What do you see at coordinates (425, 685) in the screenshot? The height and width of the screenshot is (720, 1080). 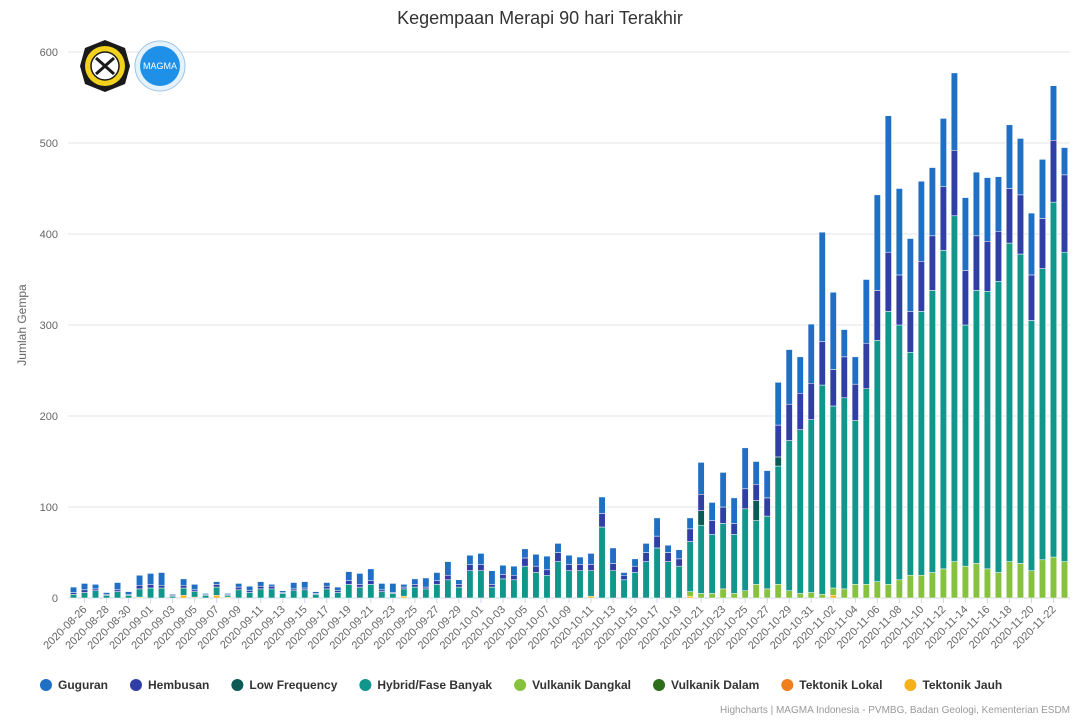 I see `legend-item: Hybrid/Fase Banyak` at bounding box center [425, 685].